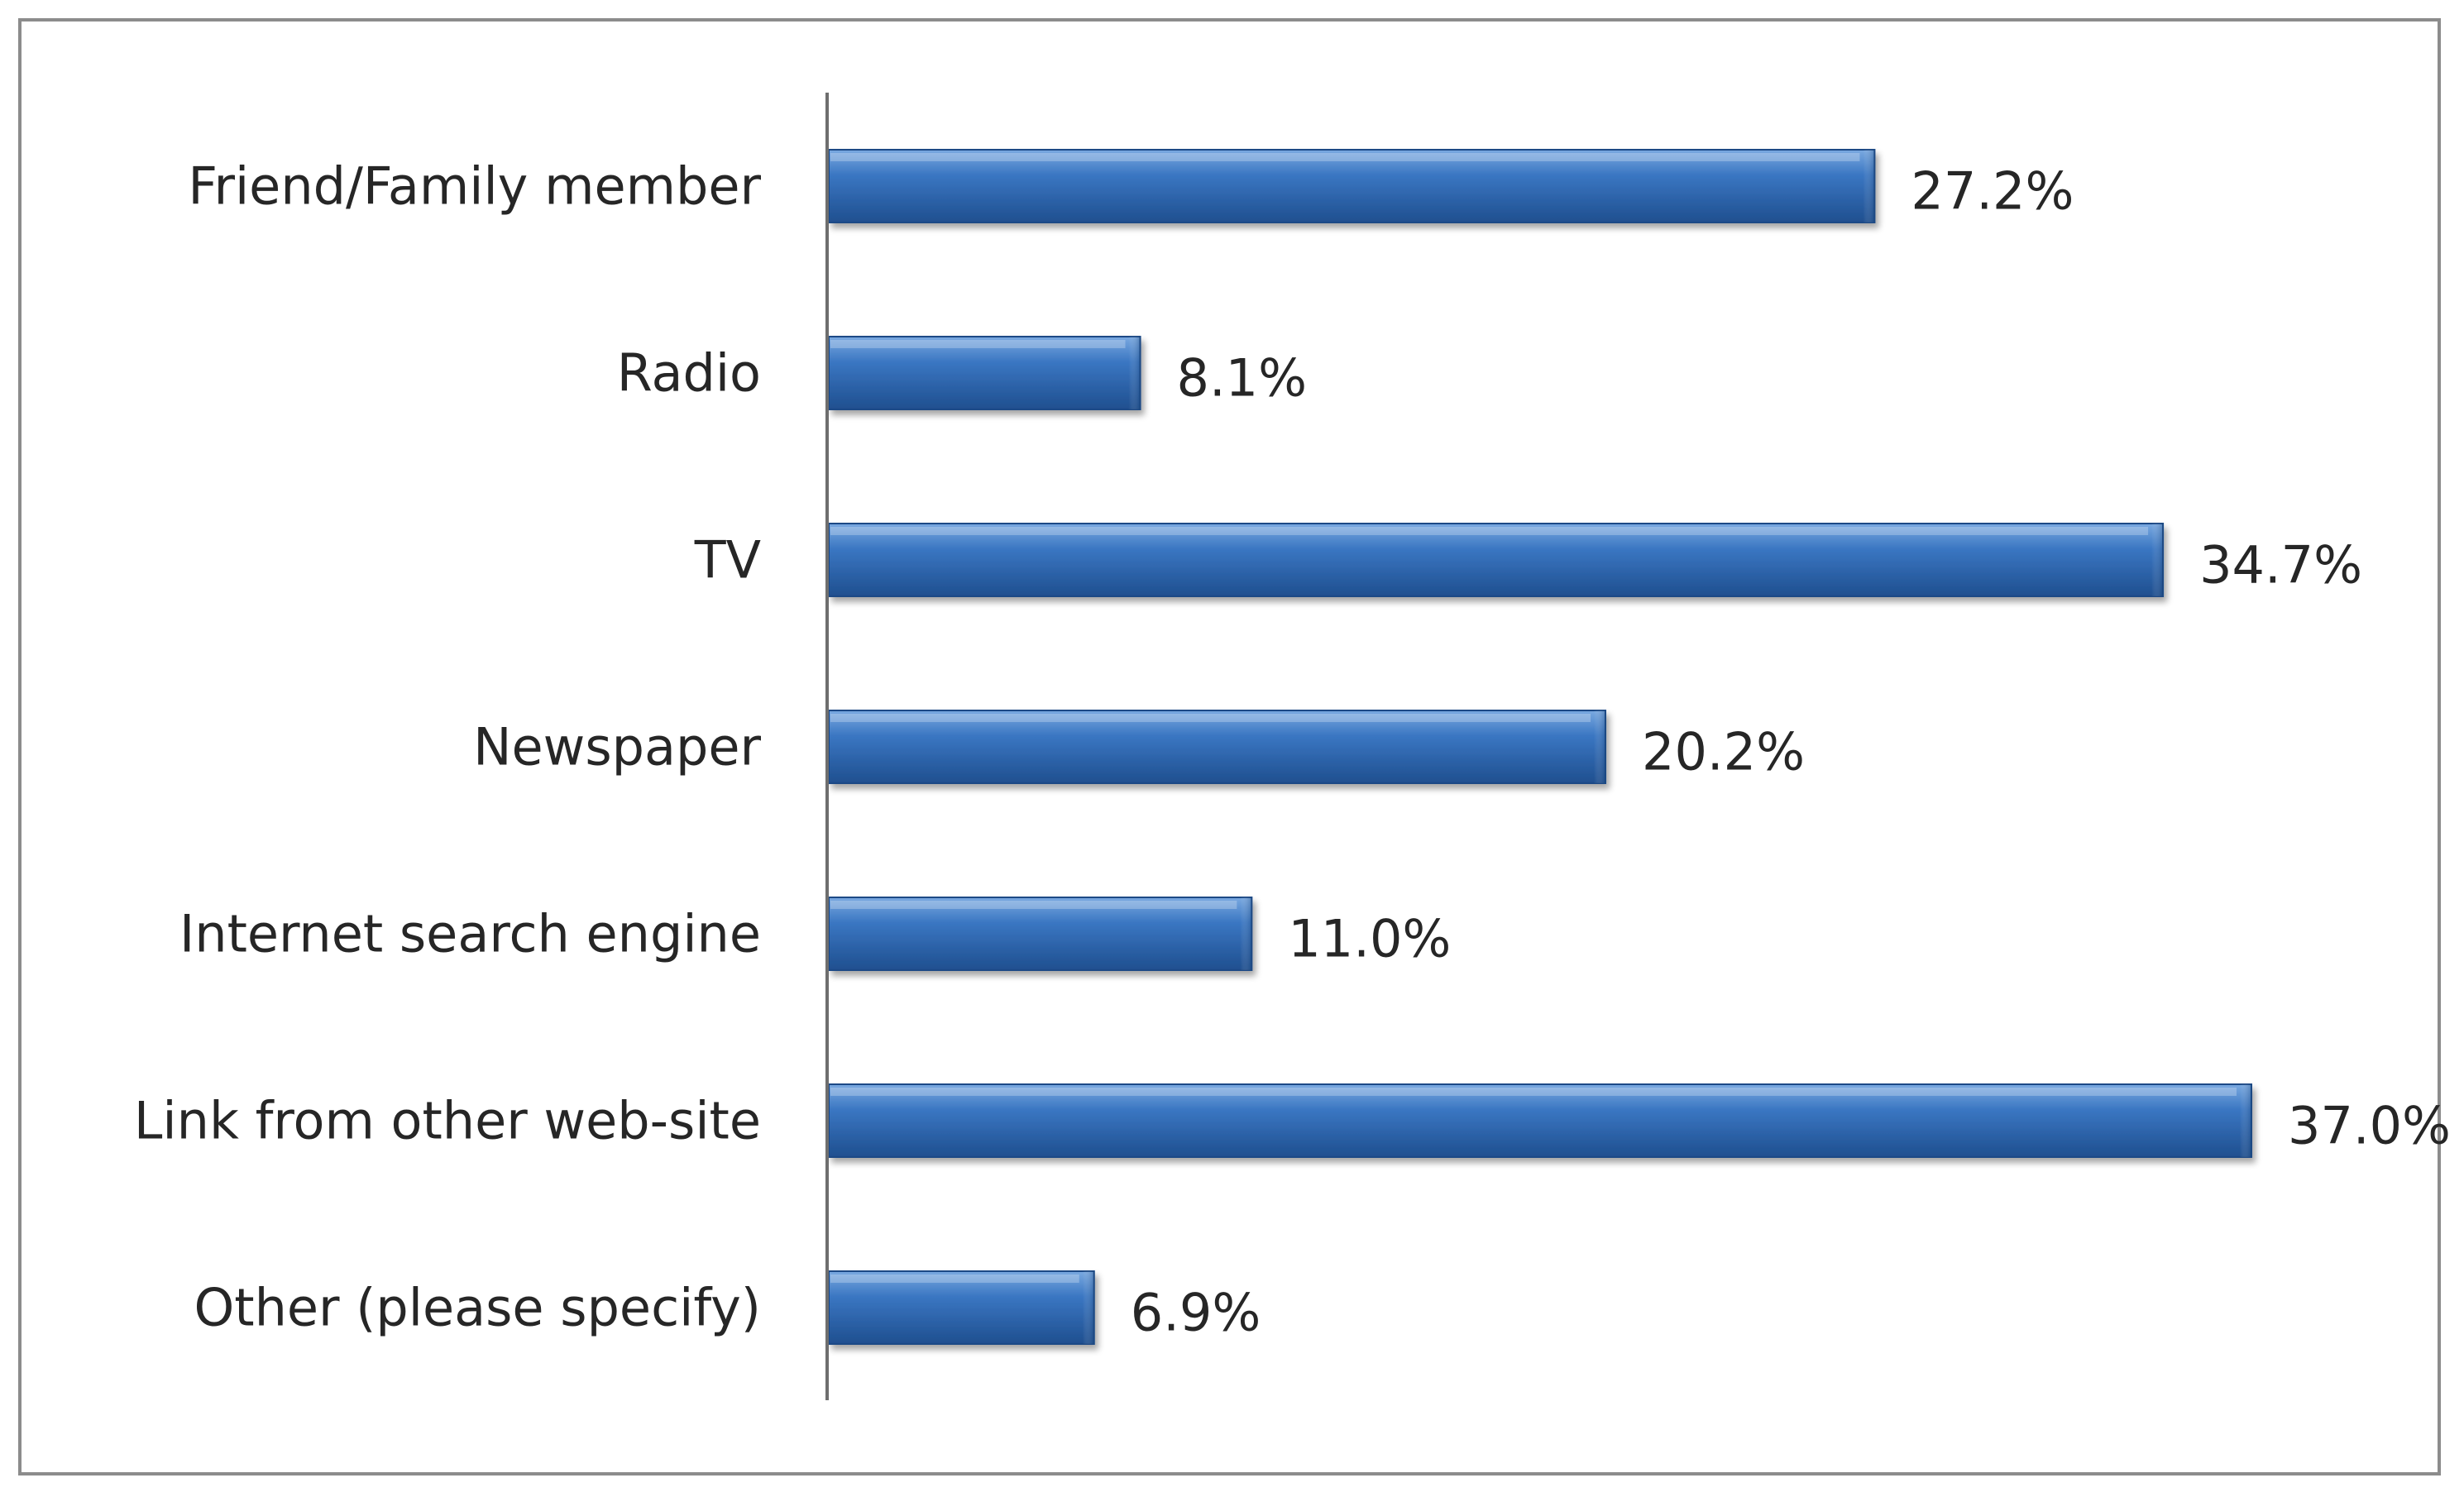 The height and width of the screenshot is (1497, 2464). Describe the element at coordinates (727, 560) in the screenshot. I see `category-label: TV` at that location.